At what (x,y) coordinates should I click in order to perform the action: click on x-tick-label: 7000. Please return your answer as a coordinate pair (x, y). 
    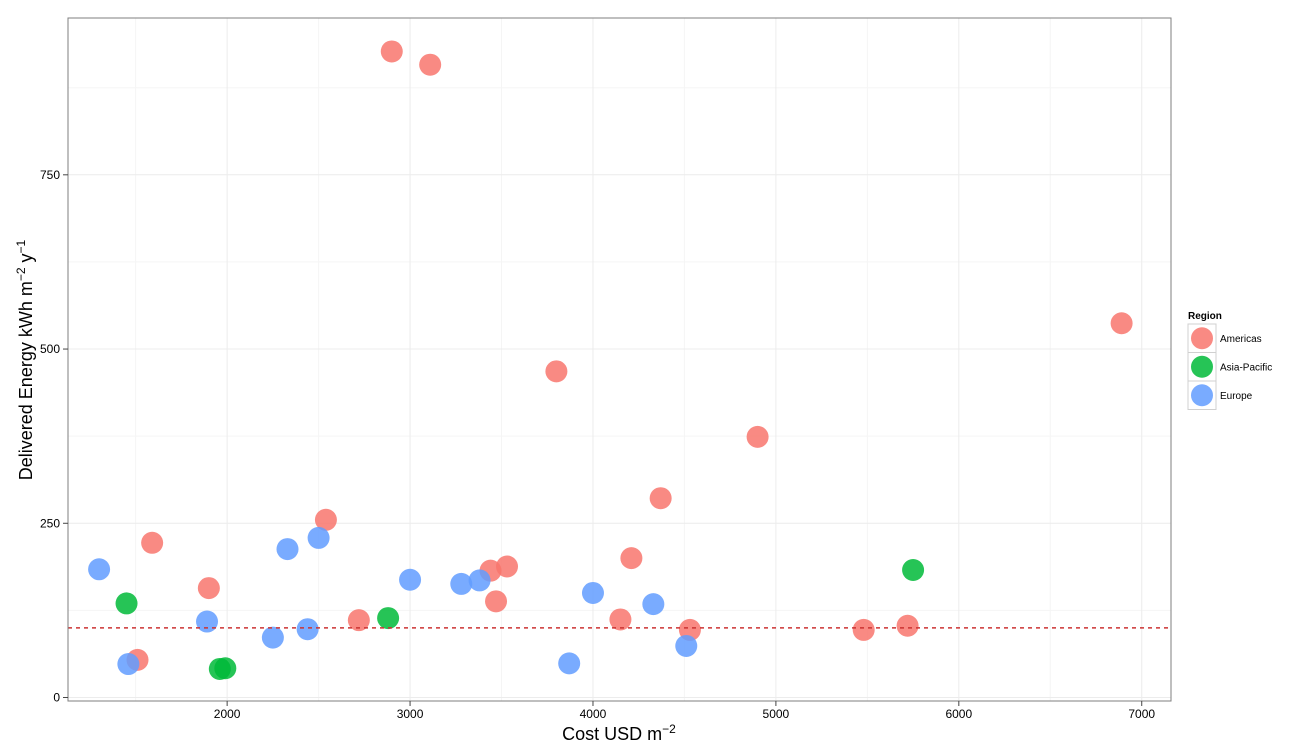
    Looking at the image, I should click on (1141, 714).